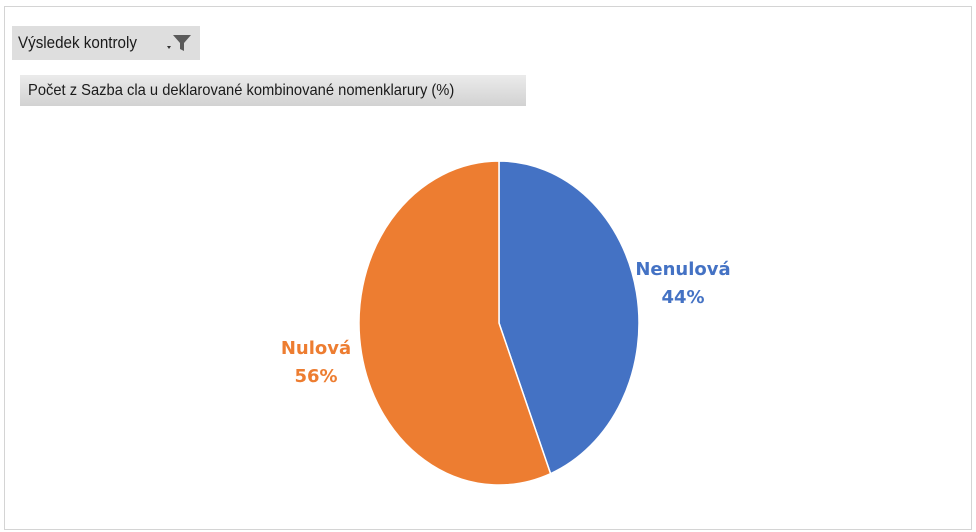 The image size is (976, 532). I want to click on data-label-name: Nenulová, so click(682, 269).